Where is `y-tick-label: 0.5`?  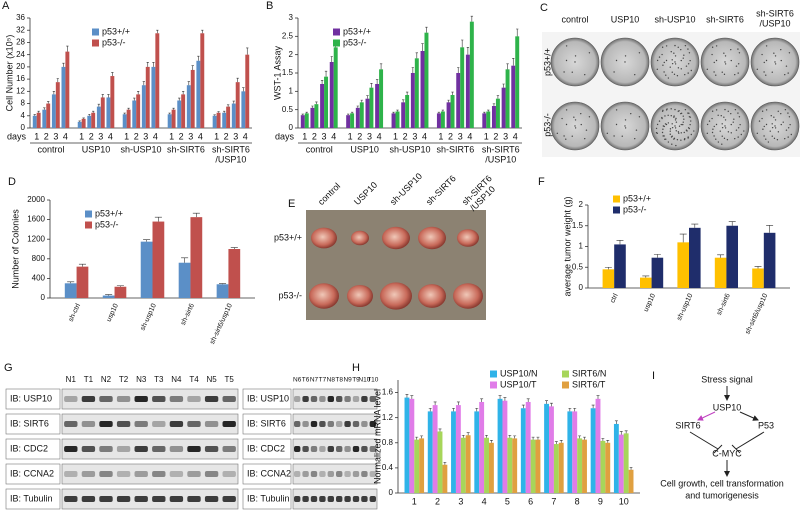
y-tick-label: 0.5 is located at coordinates (578, 266).